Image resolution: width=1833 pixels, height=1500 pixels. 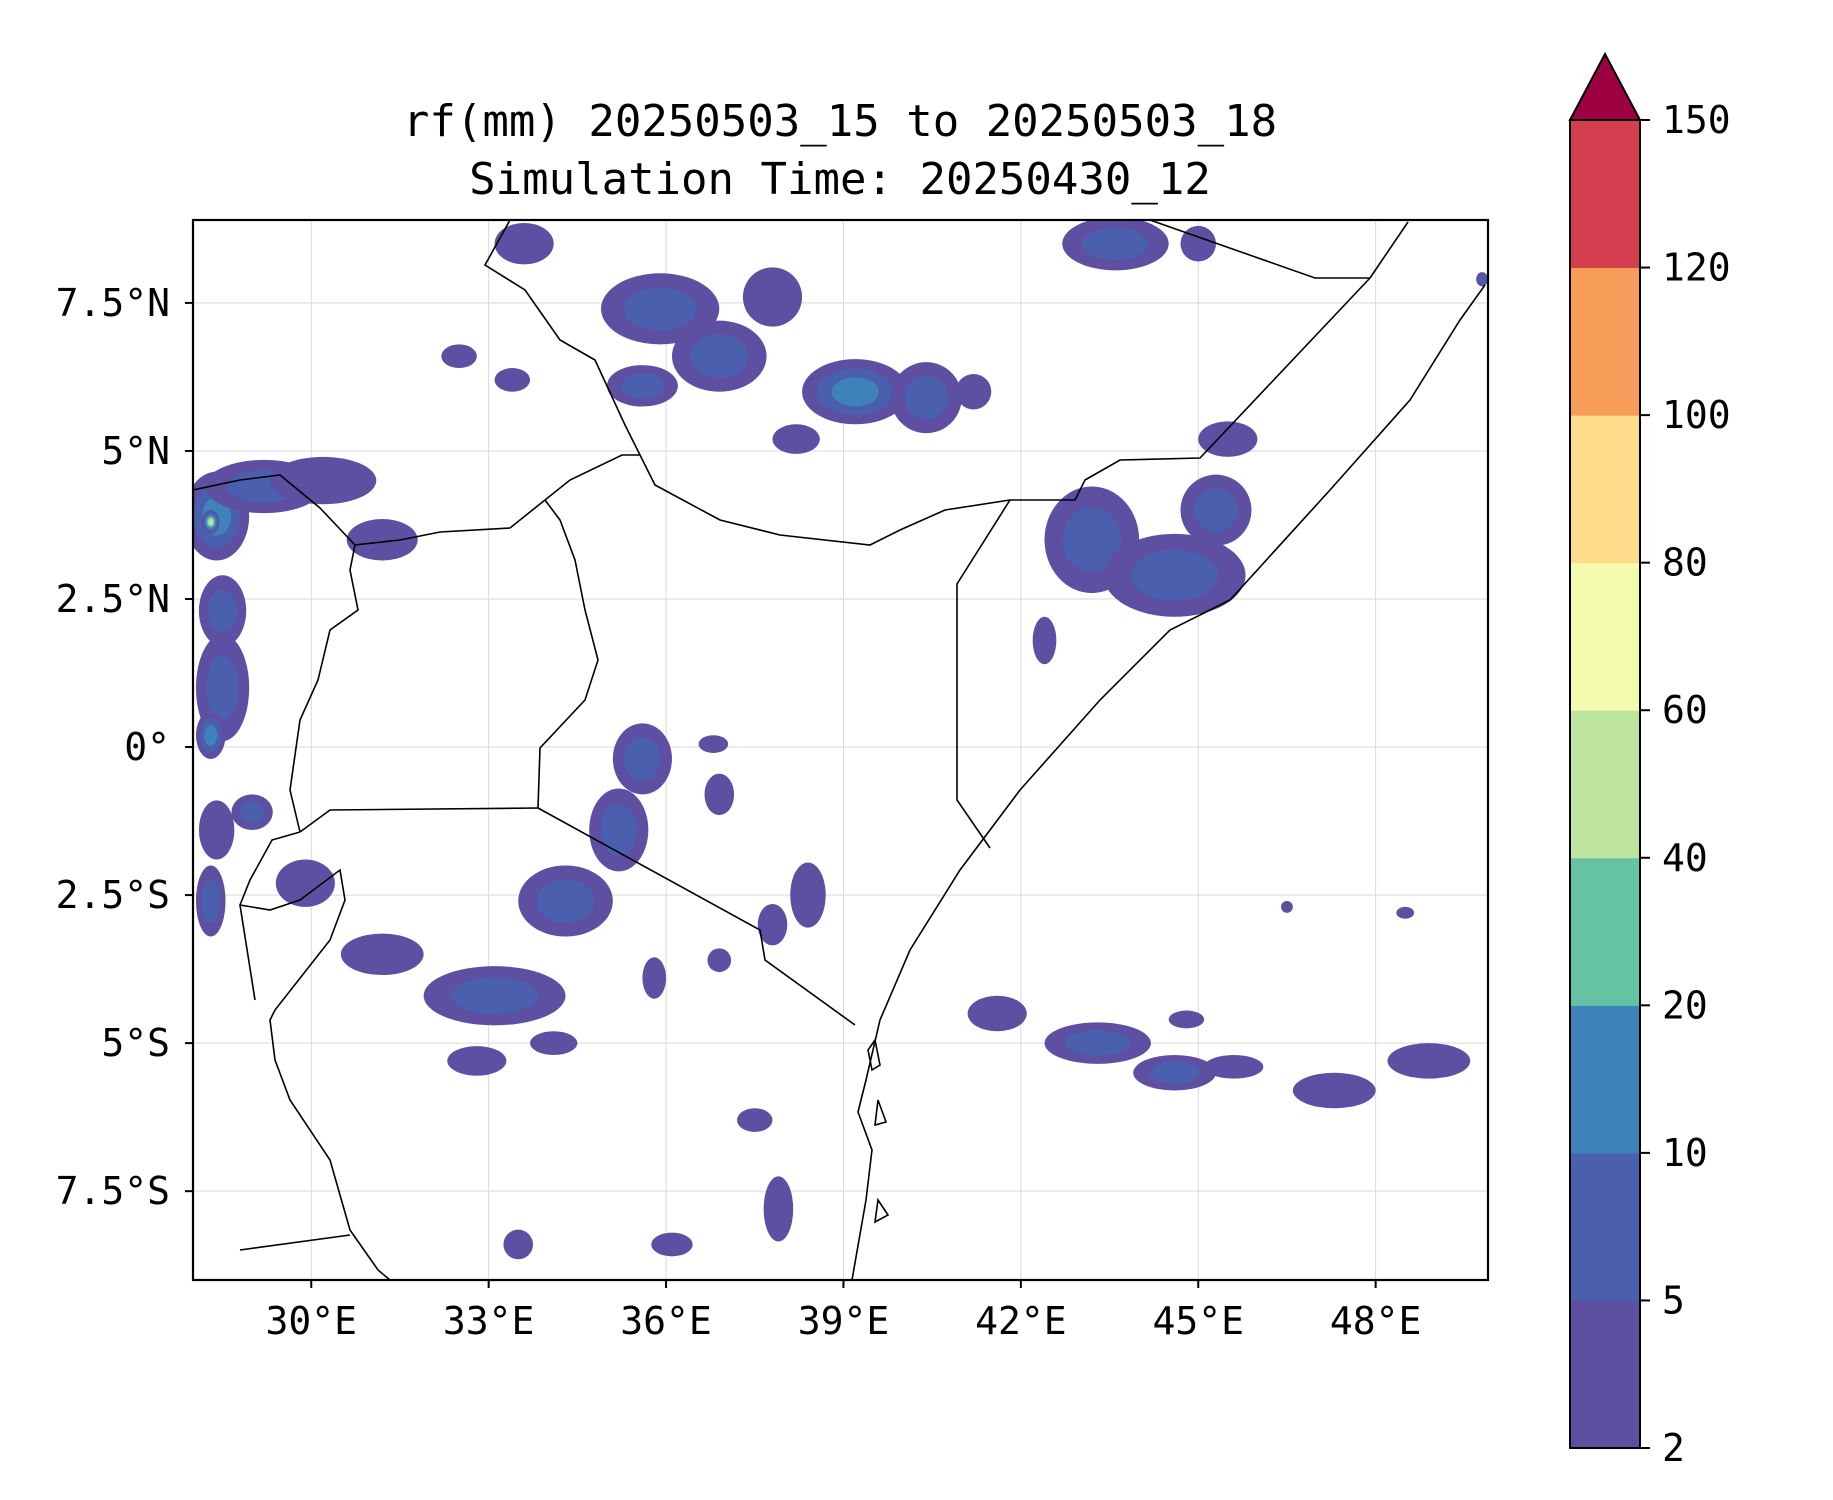 I want to click on colorbar-extend-arrow, so click(x=1605, y=86).